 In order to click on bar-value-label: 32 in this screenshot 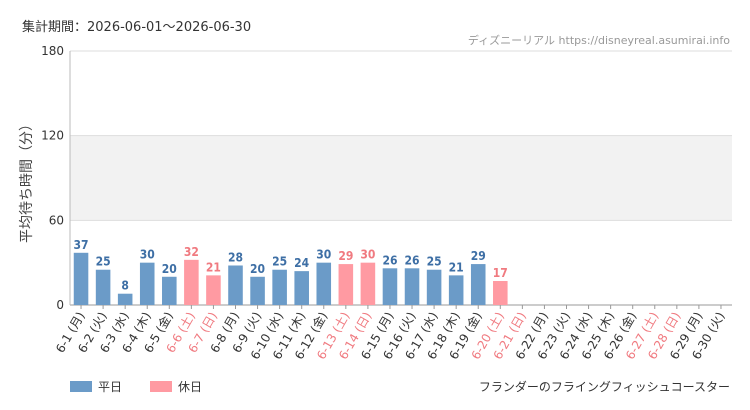, I will do `click(191, 252)`.